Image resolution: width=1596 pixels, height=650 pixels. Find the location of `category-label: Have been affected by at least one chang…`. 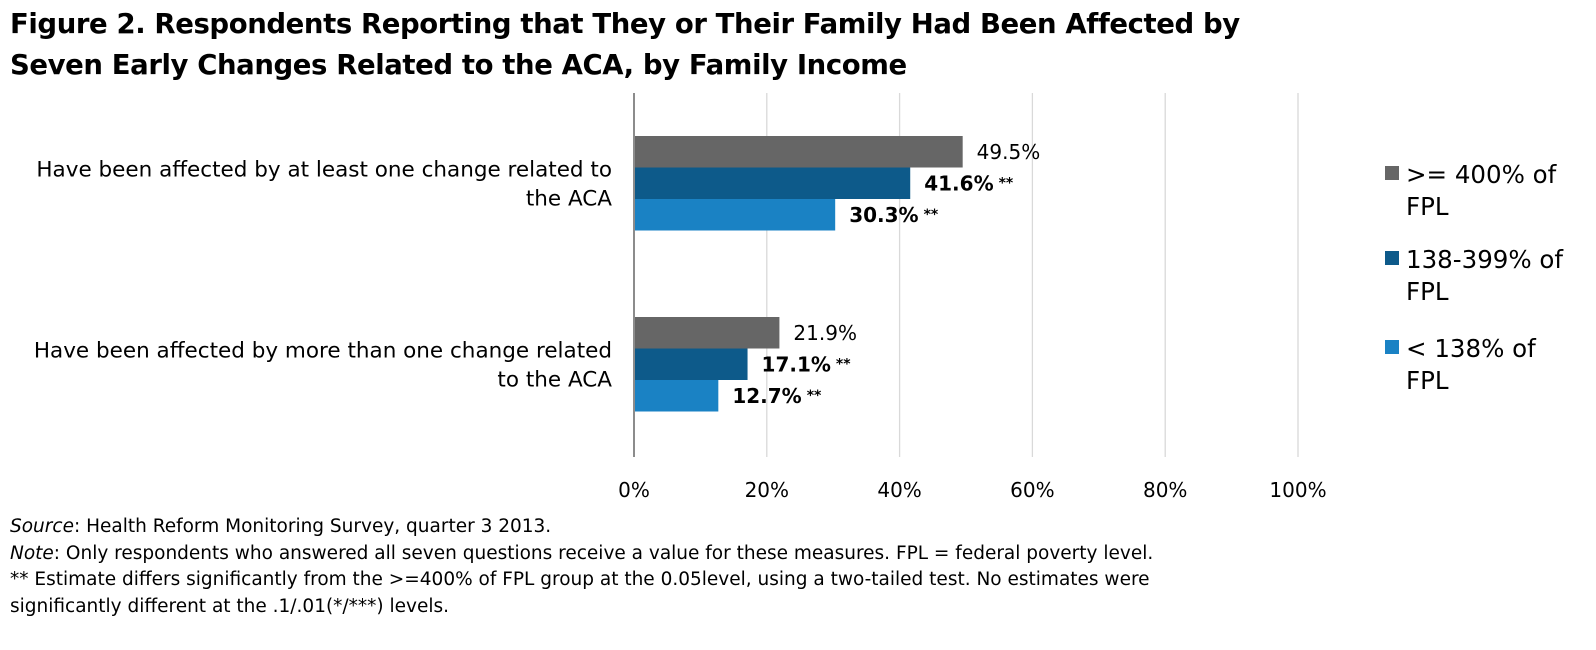

category-label: Have been affected by at least one chang… is located at coordinates (324, 169).